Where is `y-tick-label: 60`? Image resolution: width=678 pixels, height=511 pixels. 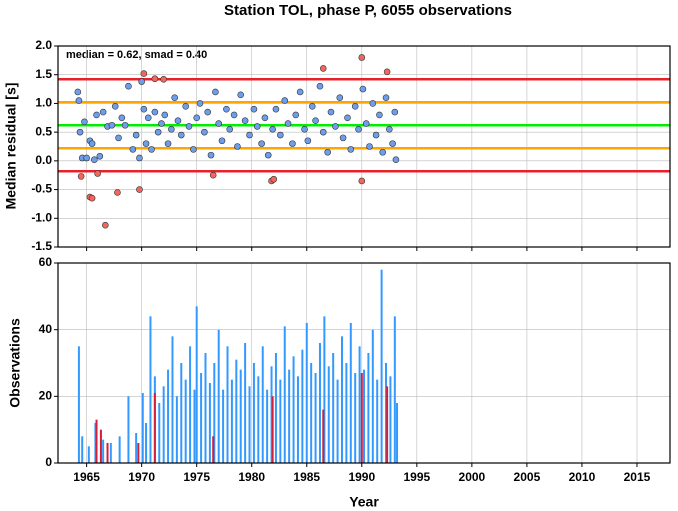 y-tick-label: 60 is located at coordinates (46, 262).